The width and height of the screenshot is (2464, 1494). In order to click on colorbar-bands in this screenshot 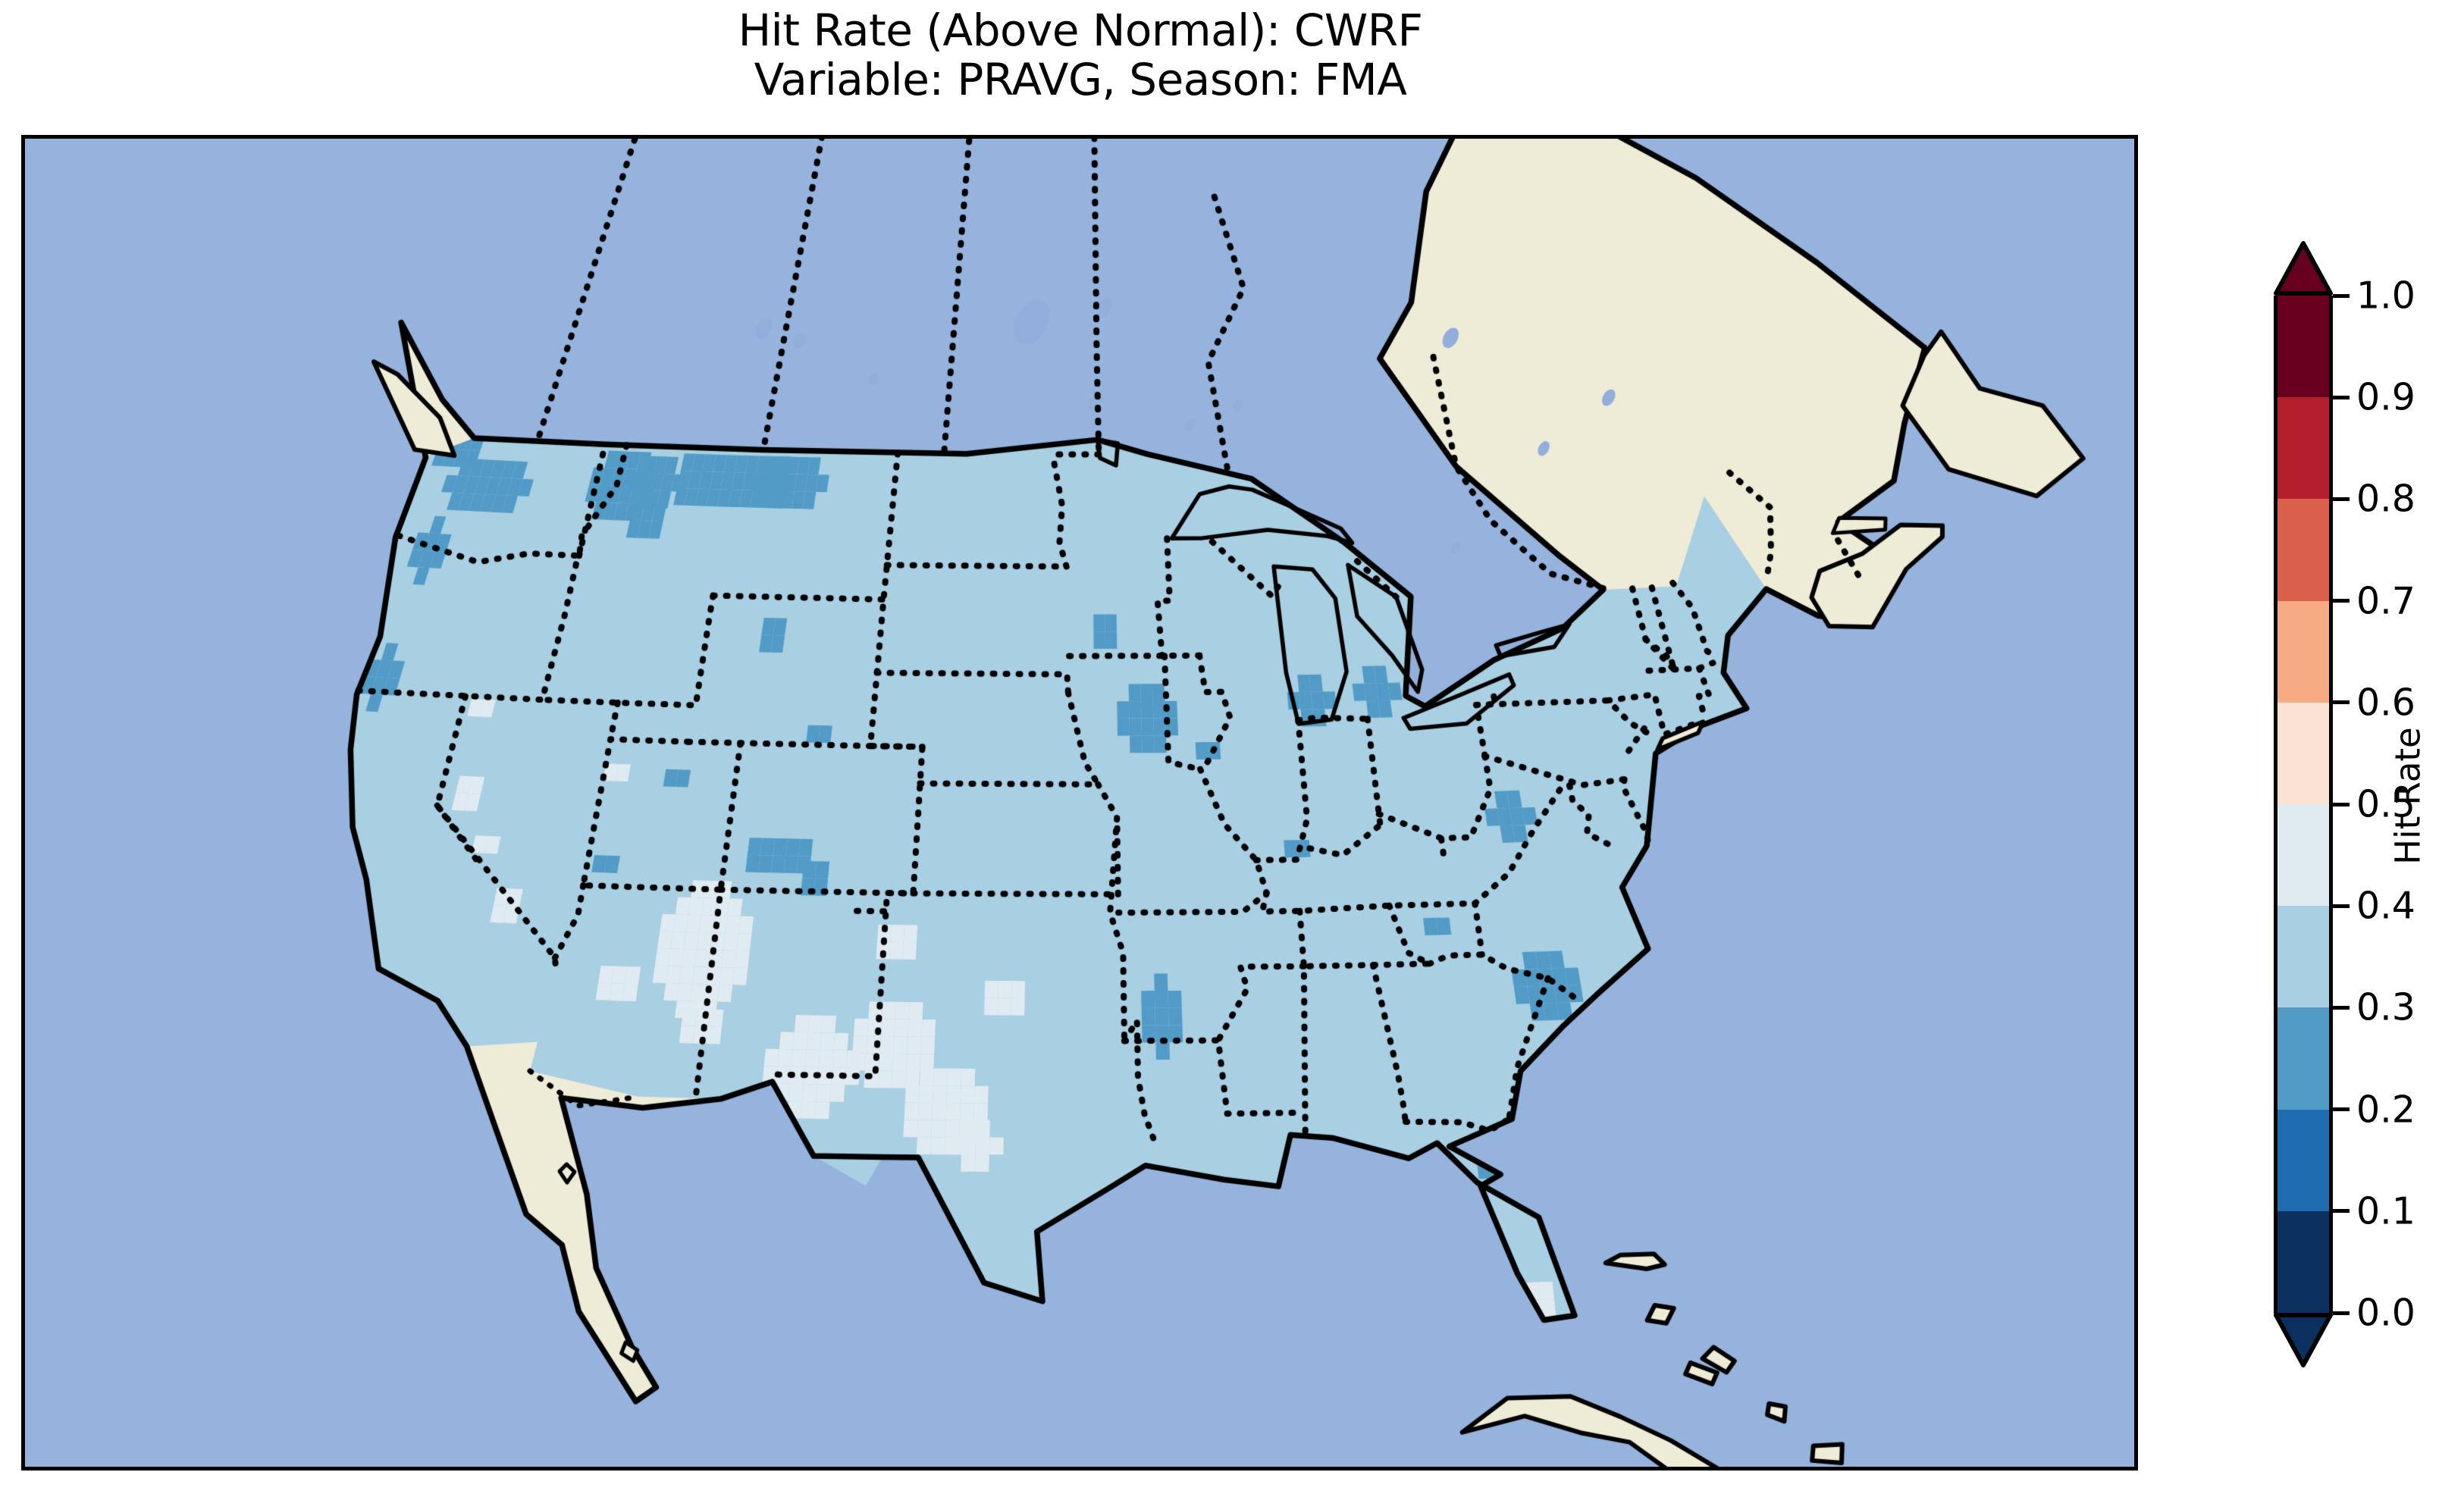, I will do `click(2303, 805)`.